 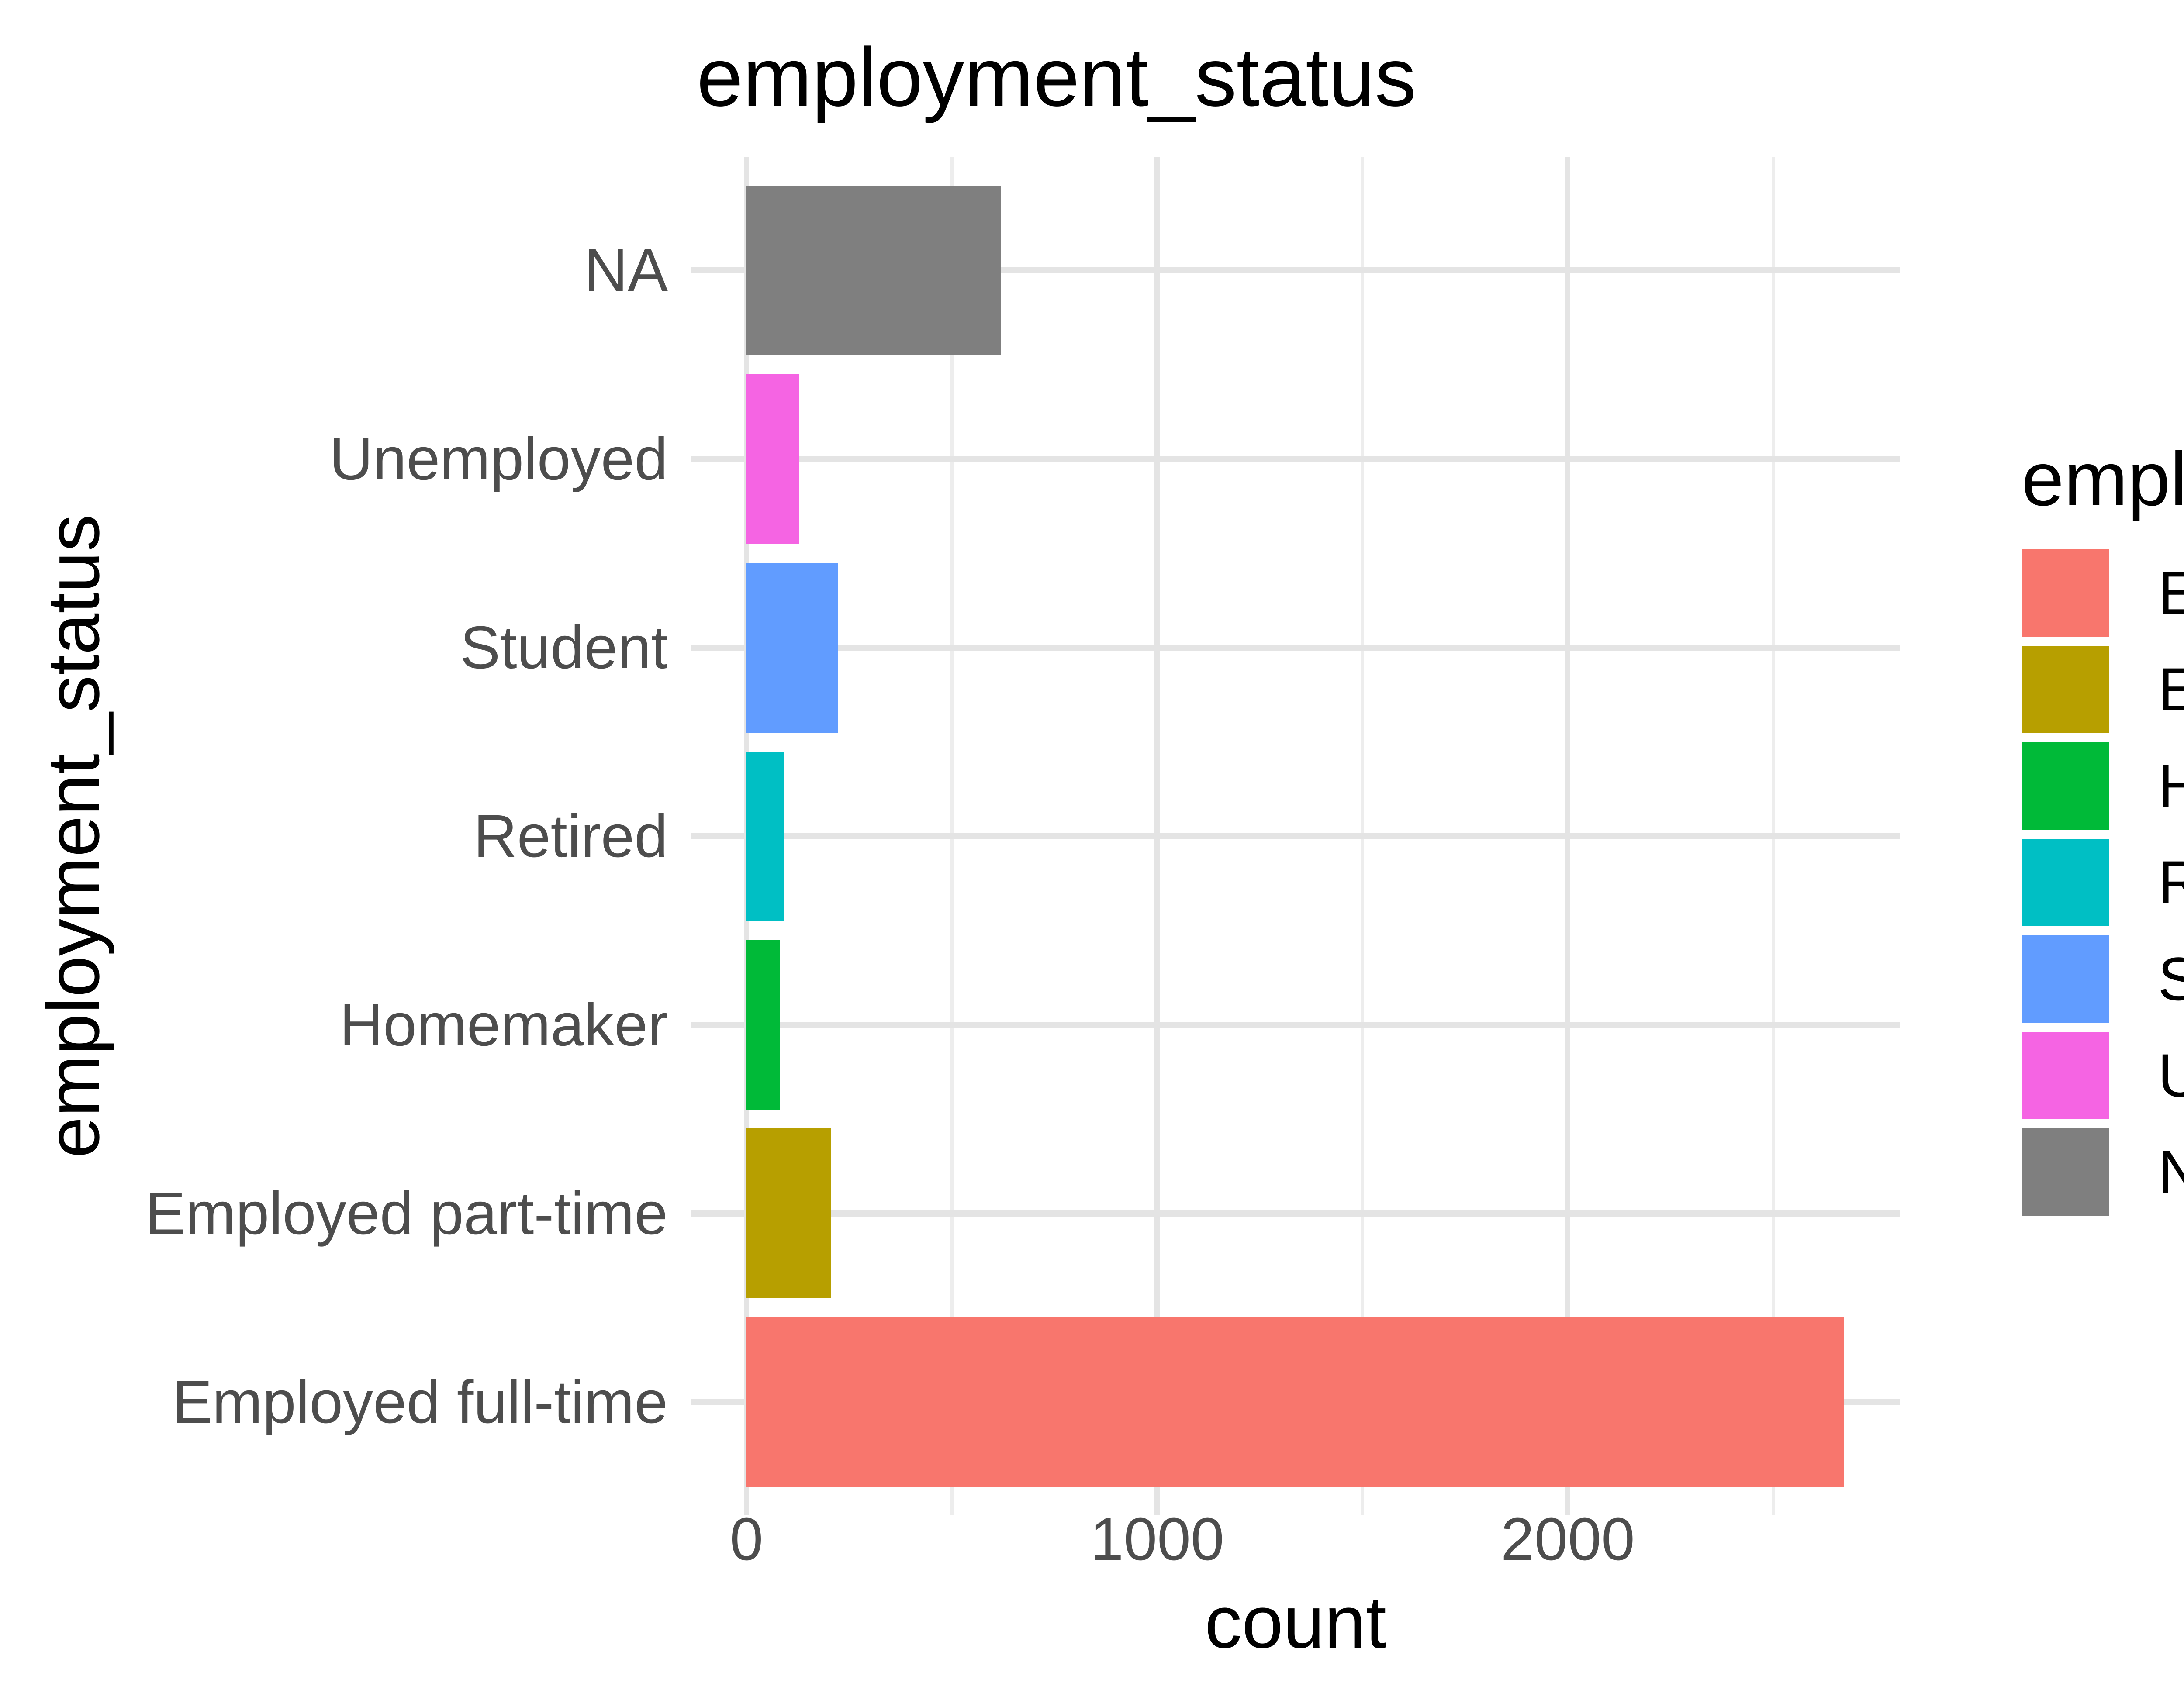 I want to click on legend-item: Unemployed, so click(x=2103, y=1075).